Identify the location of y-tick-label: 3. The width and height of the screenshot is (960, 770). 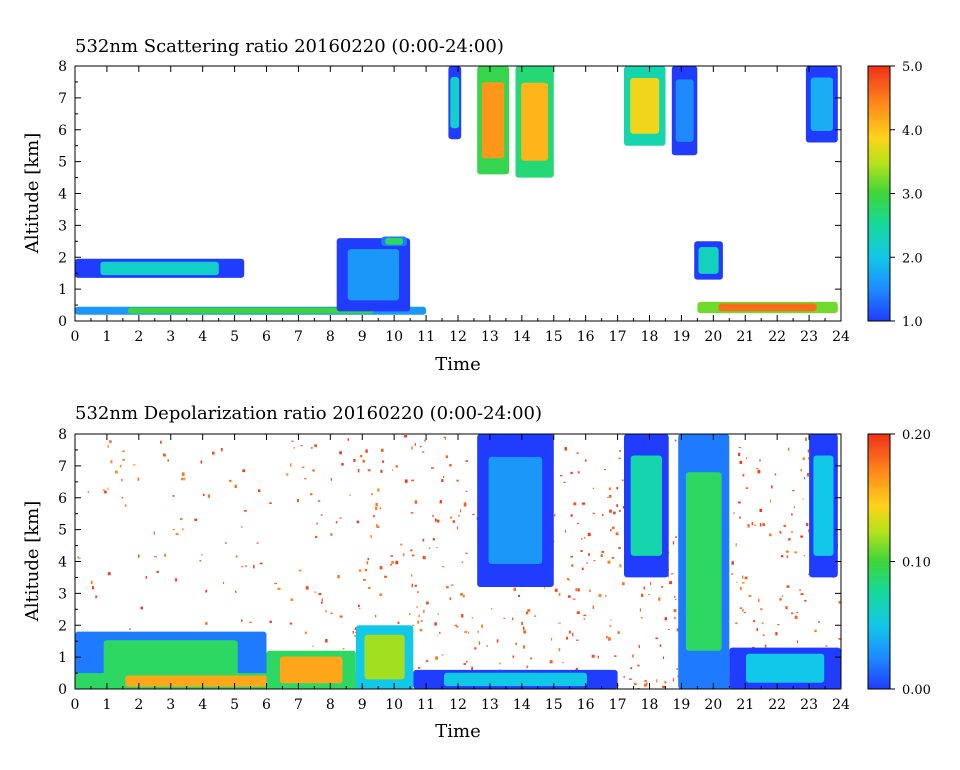
(62, 226).